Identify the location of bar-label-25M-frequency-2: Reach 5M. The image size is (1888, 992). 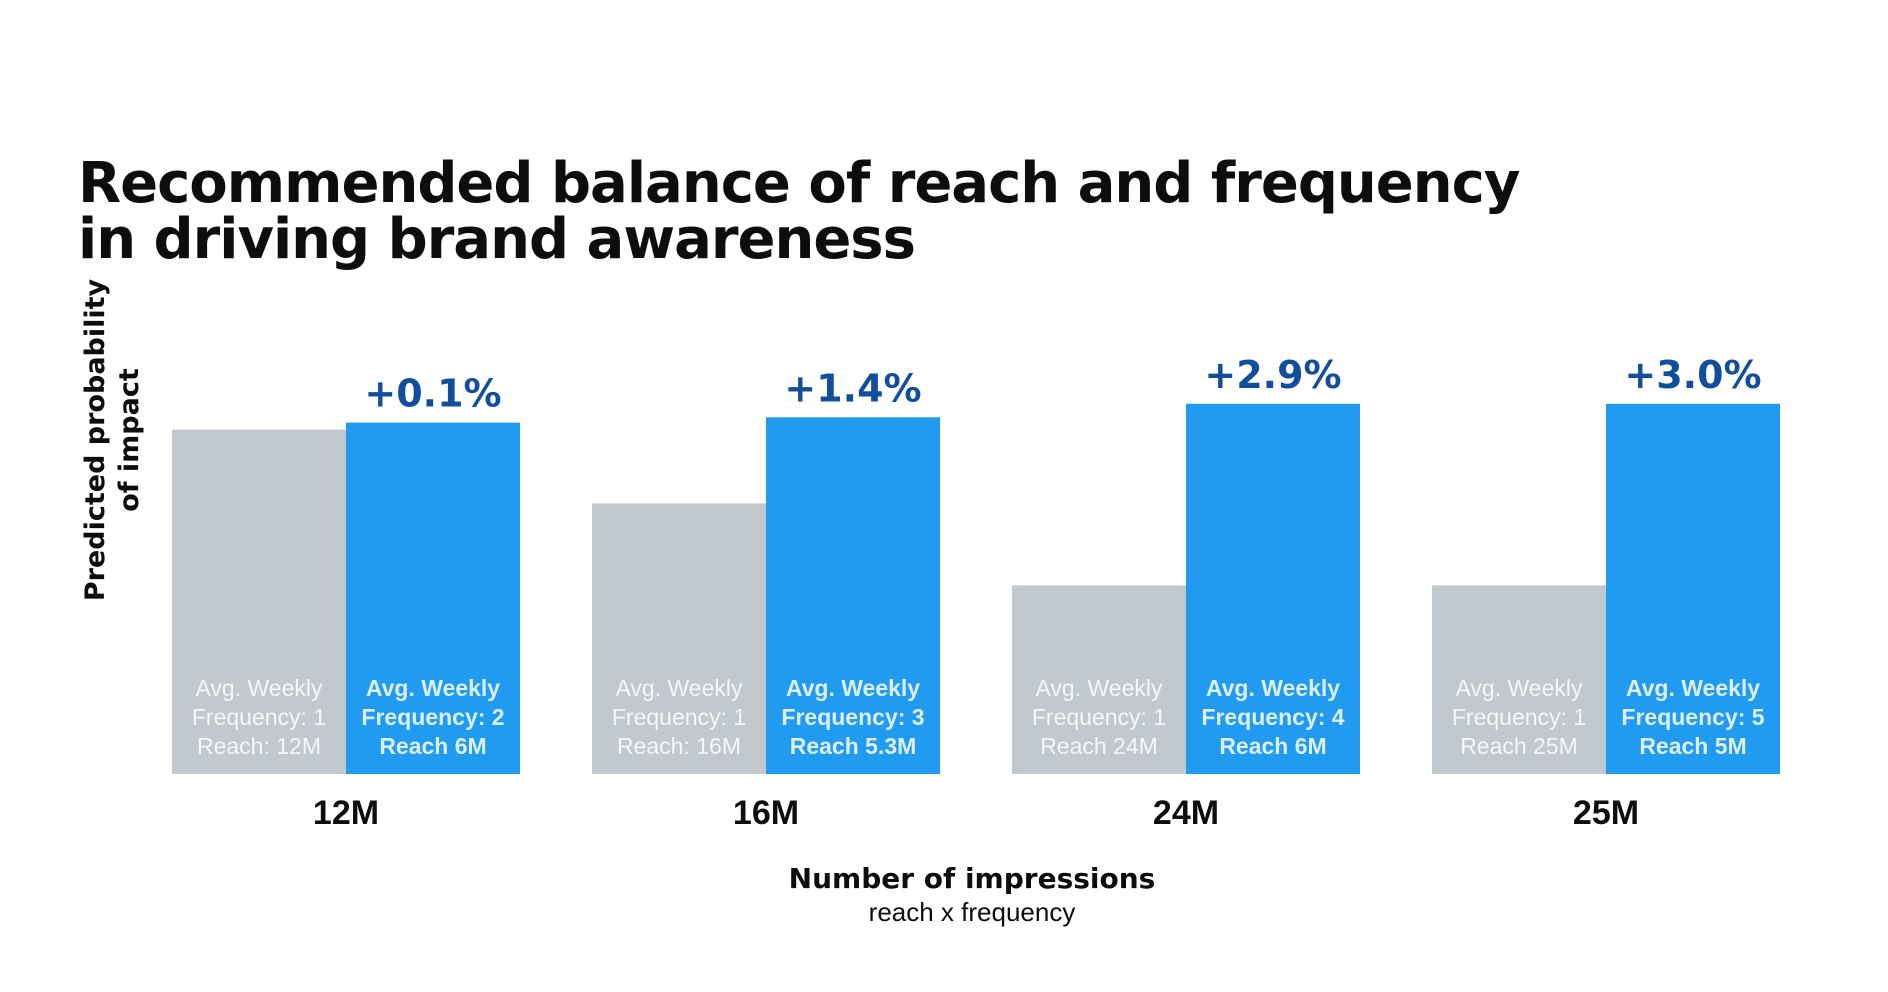
(1692, 746).